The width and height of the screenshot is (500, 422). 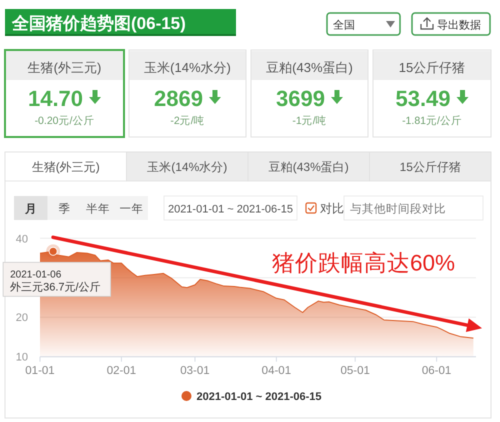 I want to click on x-tick-label: 01-01, so click(x=40, y=371).